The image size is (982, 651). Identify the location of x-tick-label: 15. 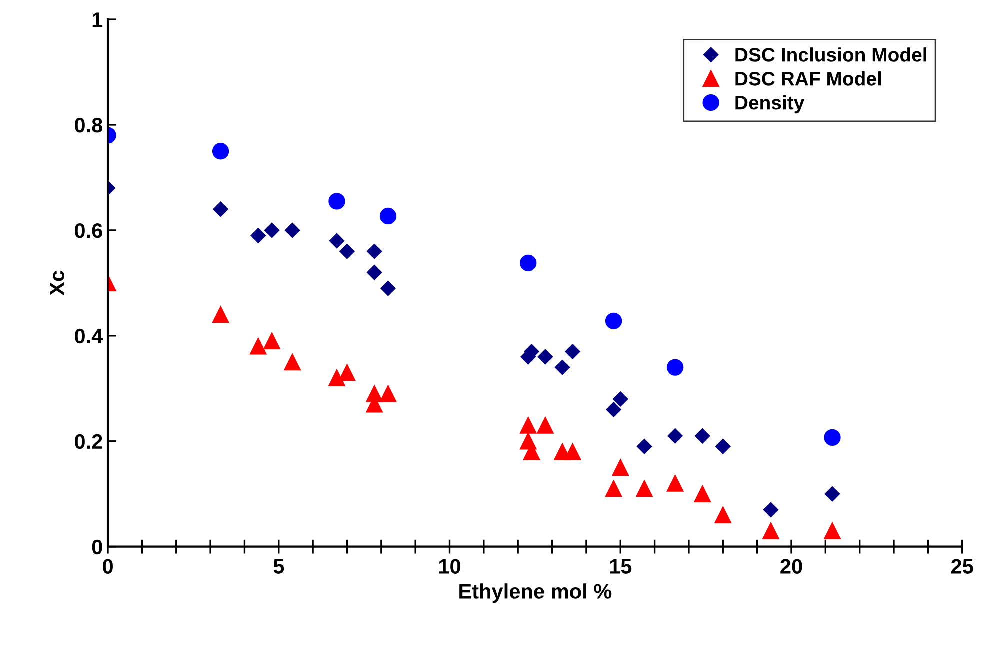
(621, 566).